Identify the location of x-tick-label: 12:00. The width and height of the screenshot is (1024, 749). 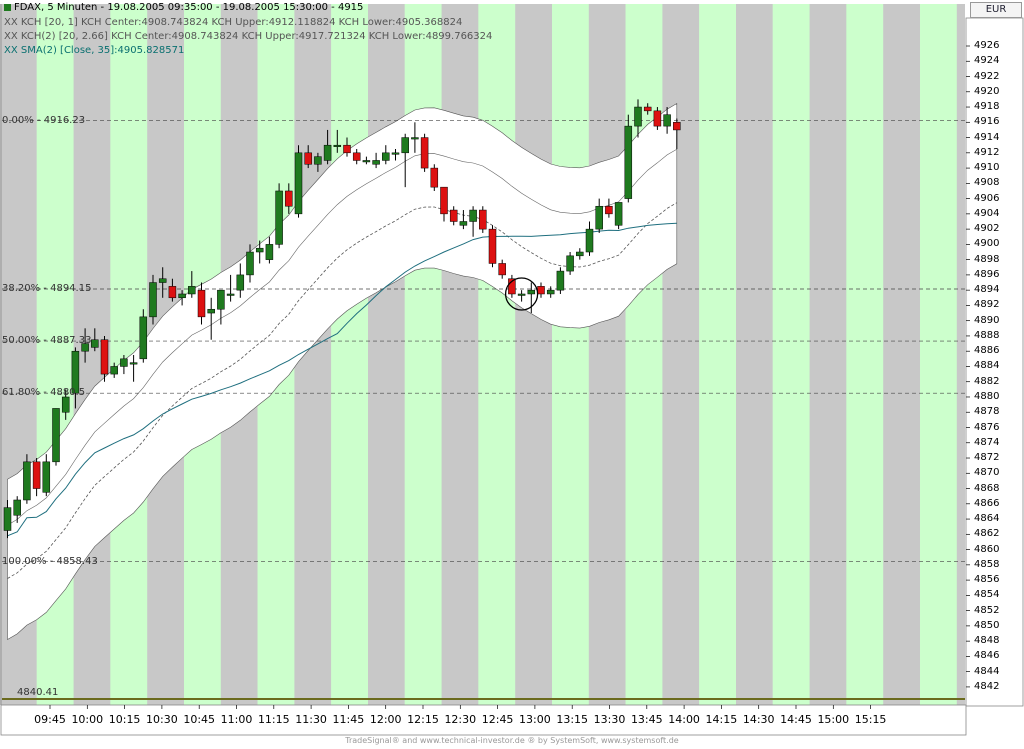
(385, 719).